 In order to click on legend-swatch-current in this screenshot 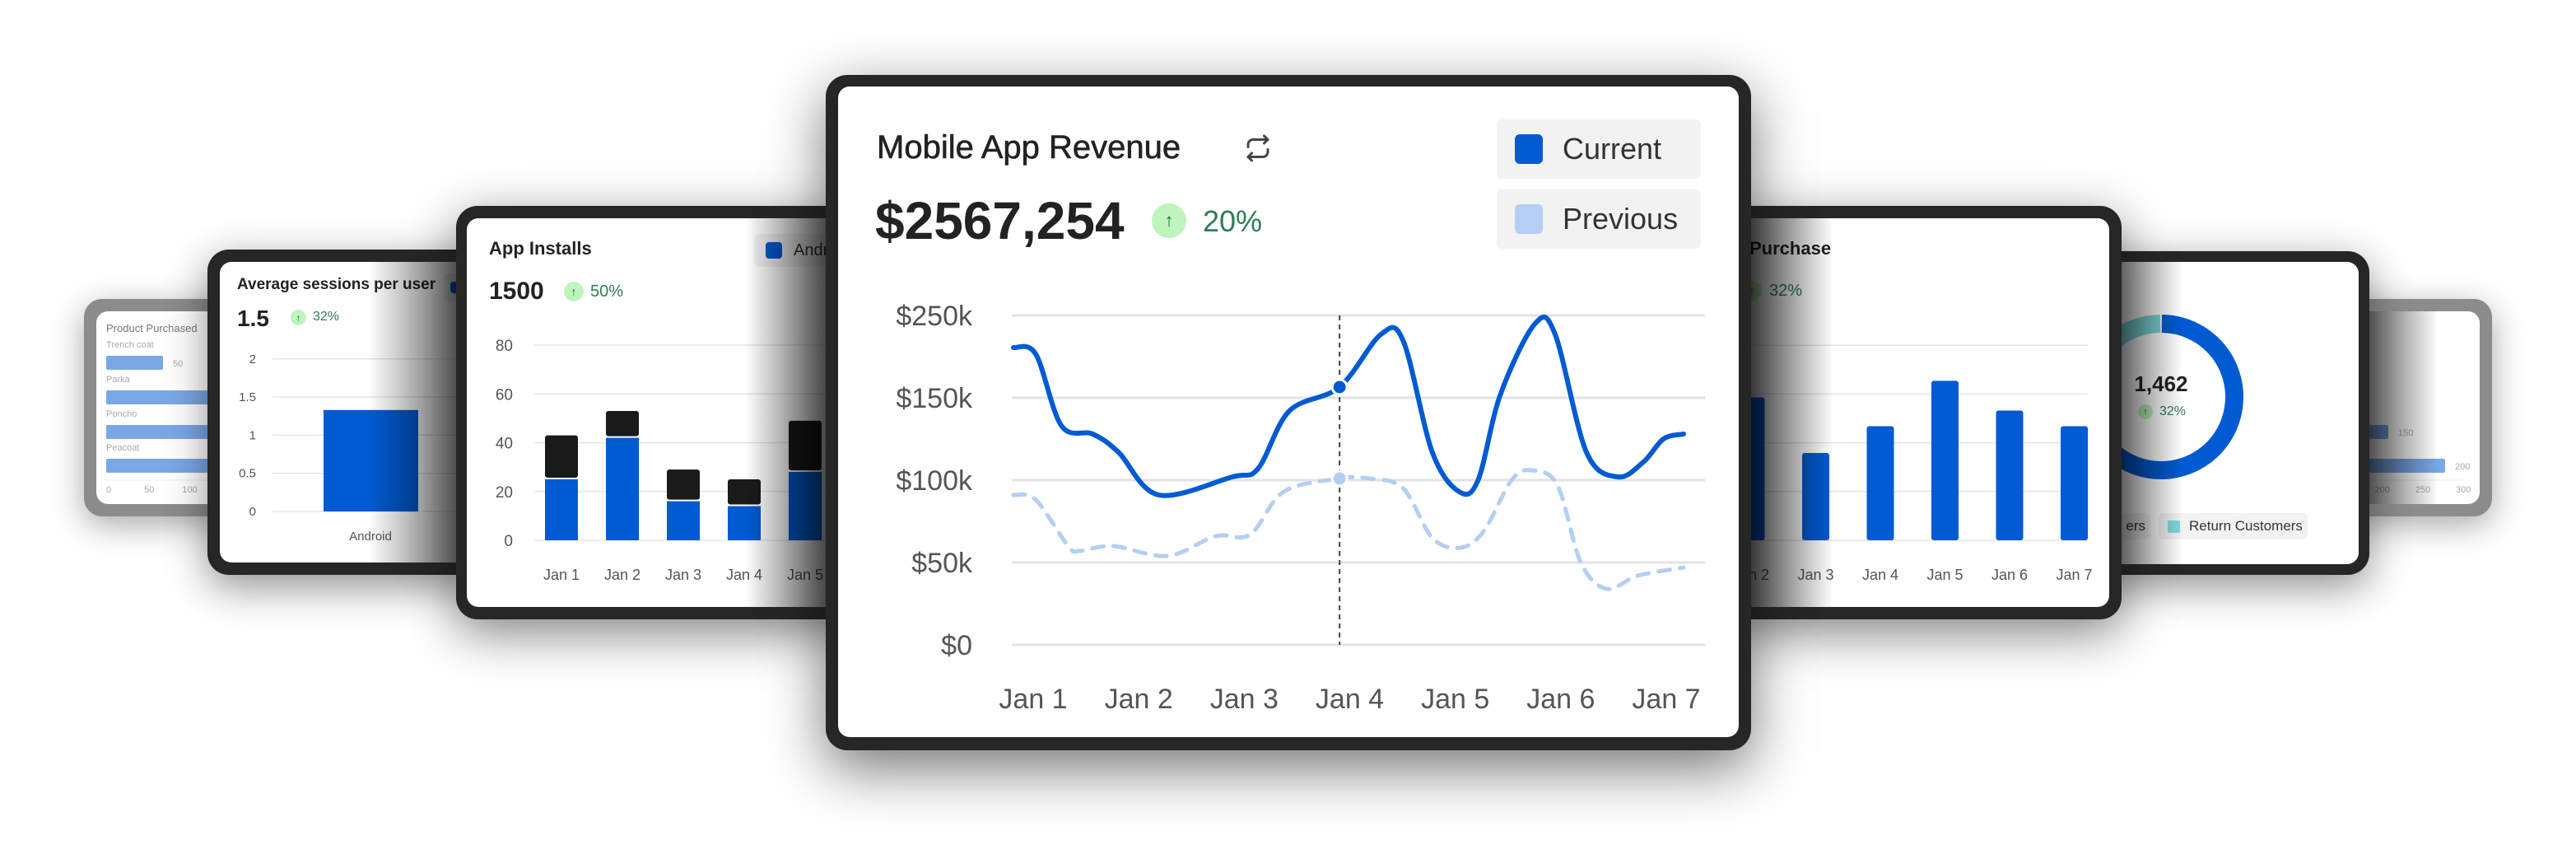, I will do `click(1529, 149)`.